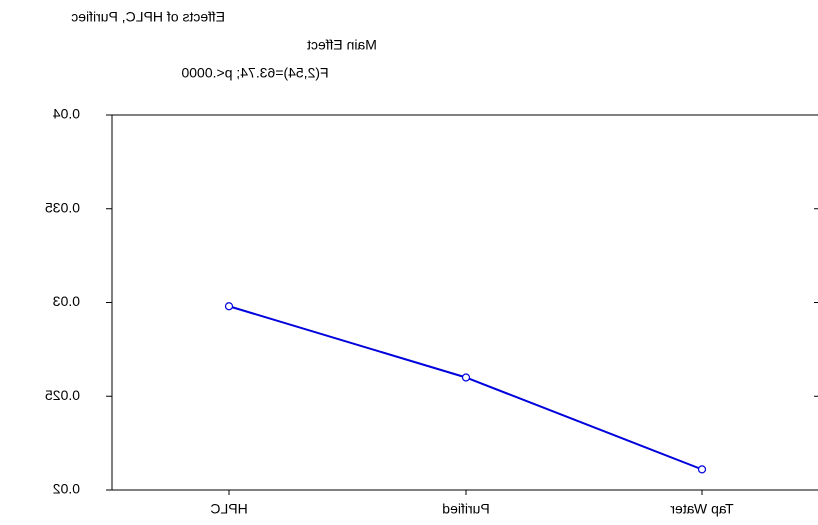  Describe the element at coordinates (62, 207) in the screenshot. I see `y-tick-label: 0.035` at that location.